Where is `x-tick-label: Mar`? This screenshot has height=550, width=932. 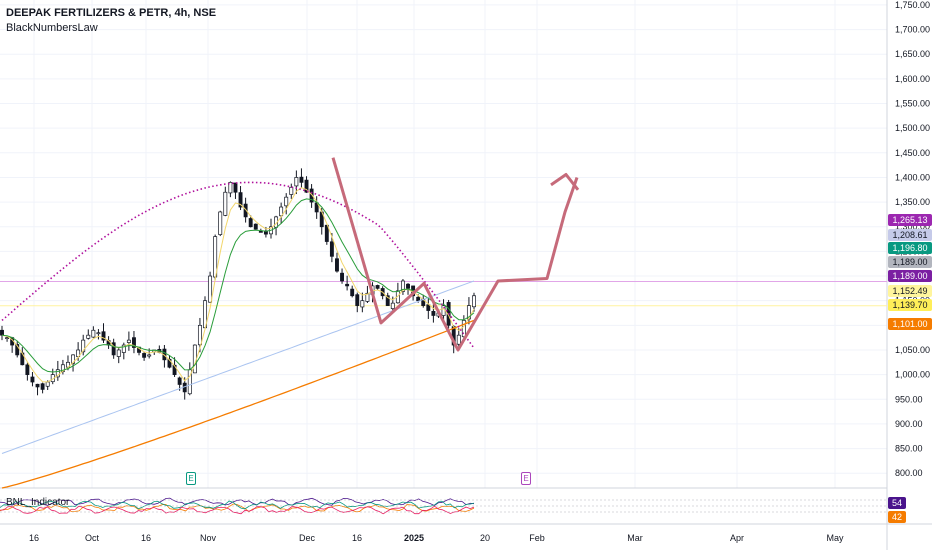 x-tick-label: Mar is located at coordinates (635, 538).